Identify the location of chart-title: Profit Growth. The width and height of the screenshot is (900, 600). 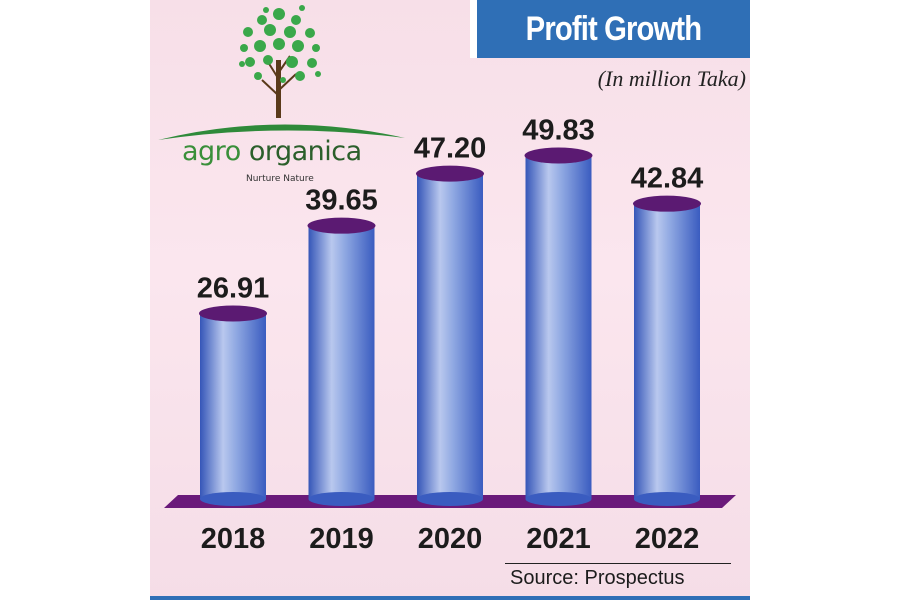
(613, 29).